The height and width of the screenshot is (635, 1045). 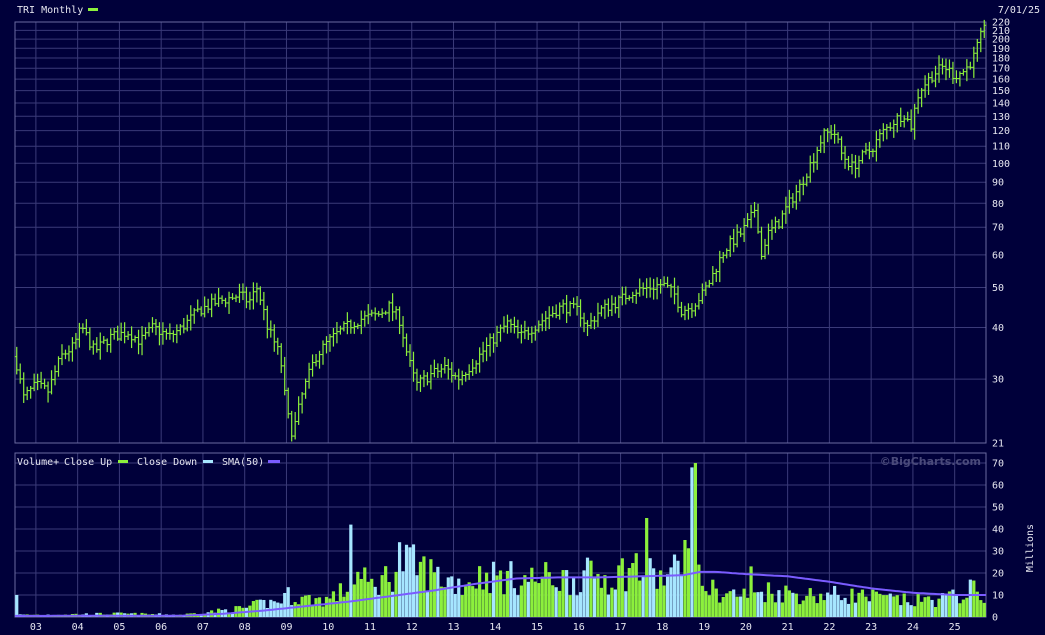 I want to click on price-tick-label: 130, so click(x=1001, y=117).